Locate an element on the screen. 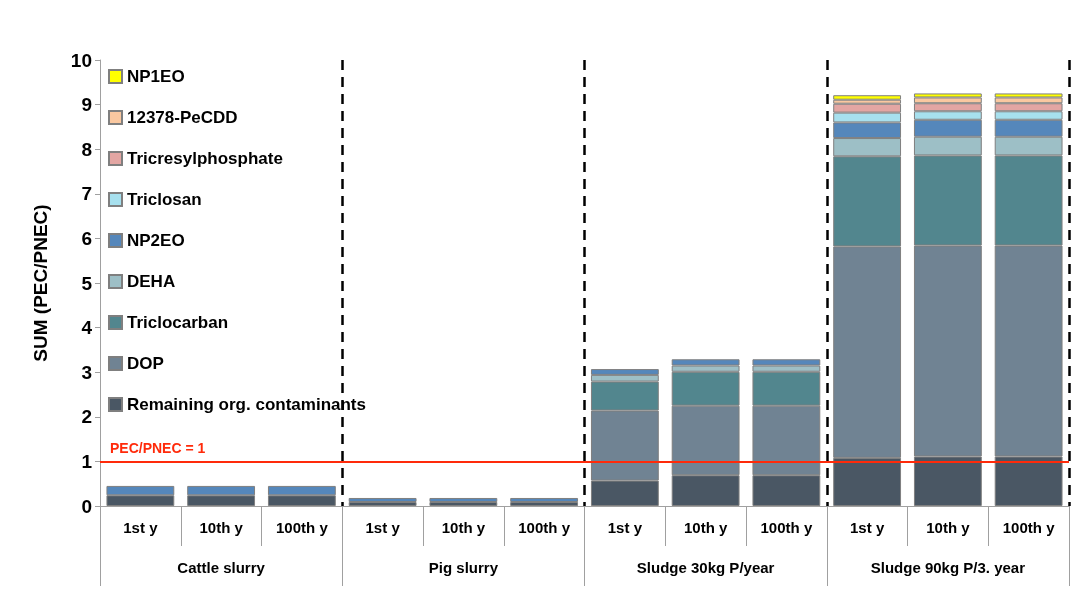 The image size is (1087, 612). ref-line-label: PEC/PNEC = 1 is located at coordinates (158, 448).